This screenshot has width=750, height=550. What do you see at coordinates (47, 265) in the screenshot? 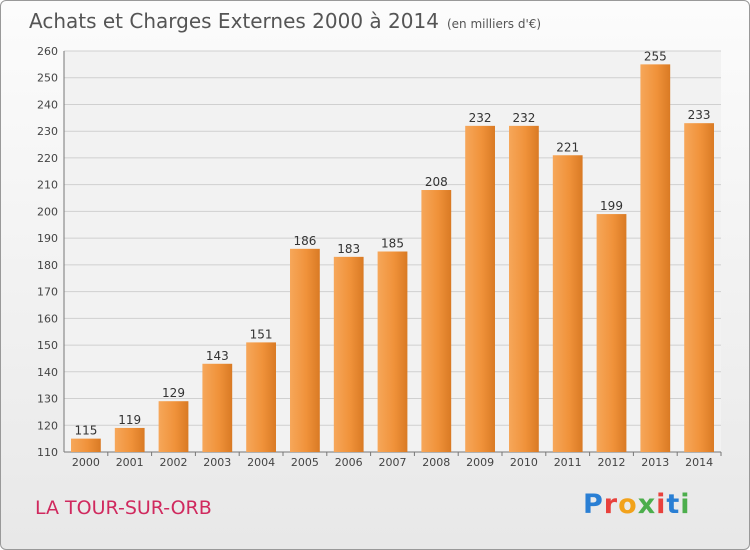
I see `y-tick-label: 180` at bounding box center [47, 265].